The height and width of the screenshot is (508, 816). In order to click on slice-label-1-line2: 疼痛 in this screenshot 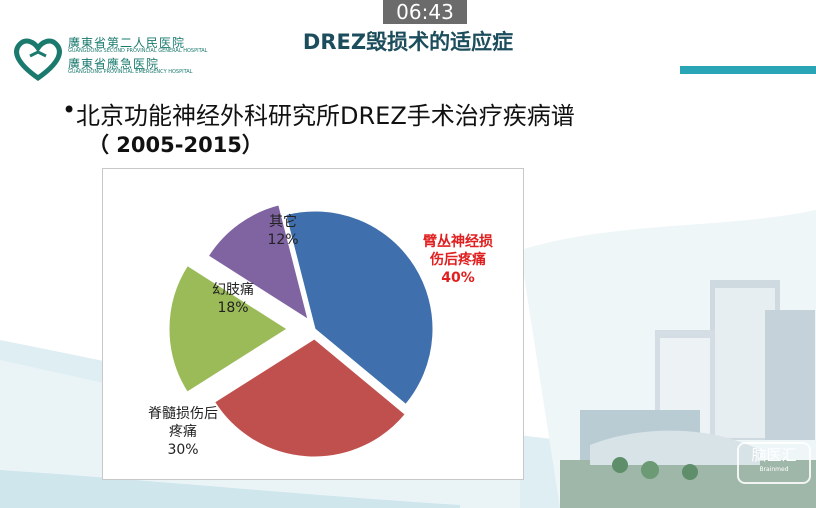, I will do `click(183, 432)`.